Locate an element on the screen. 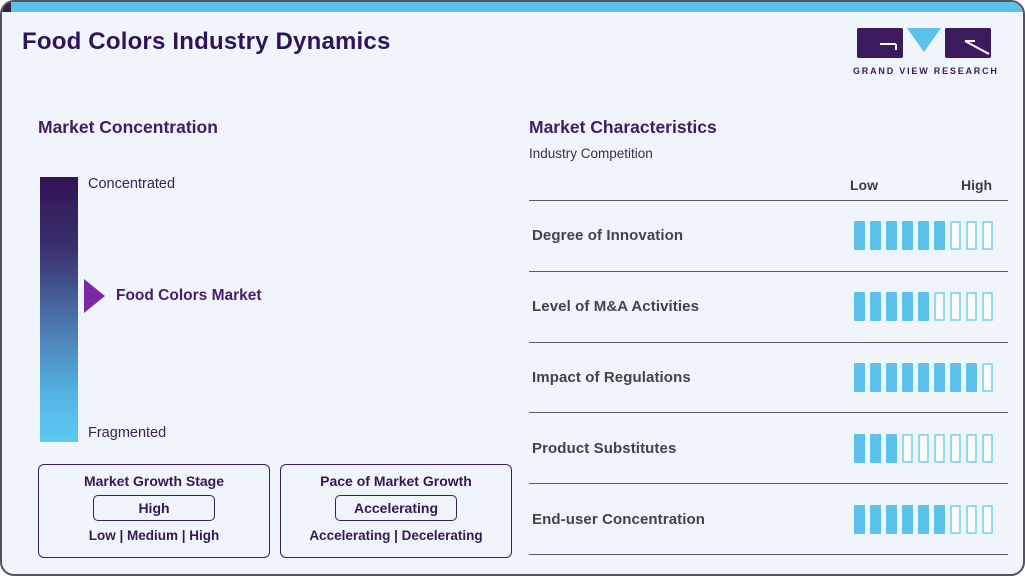  concentration-gradient-scale is located at coordinates (59, 309).